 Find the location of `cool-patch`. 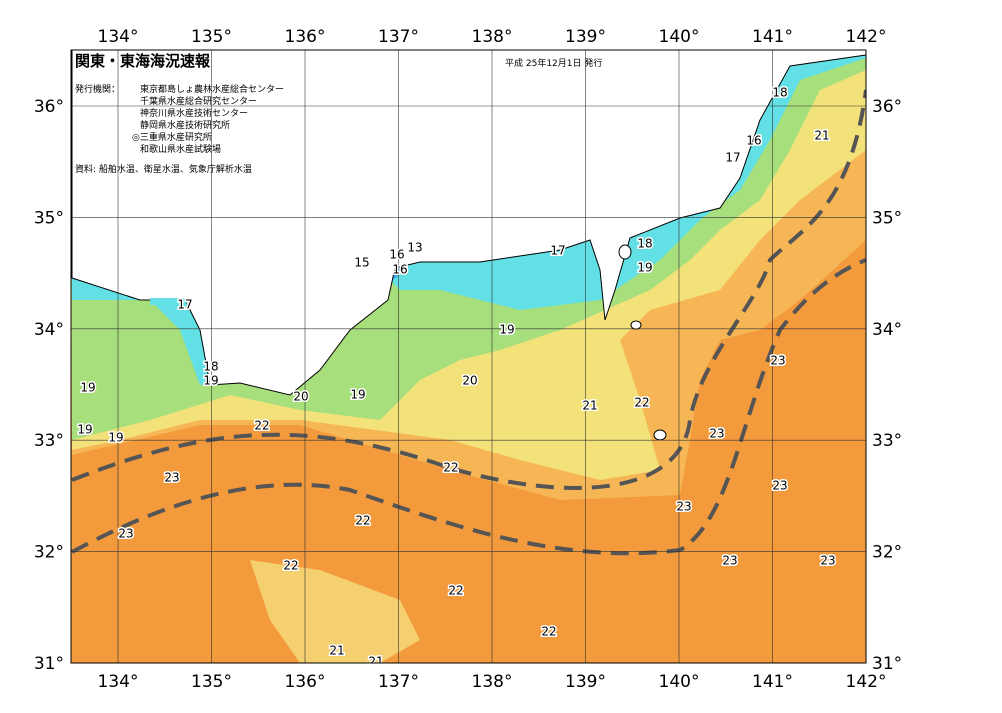

cool-patch is located at coordinates (335, 611).